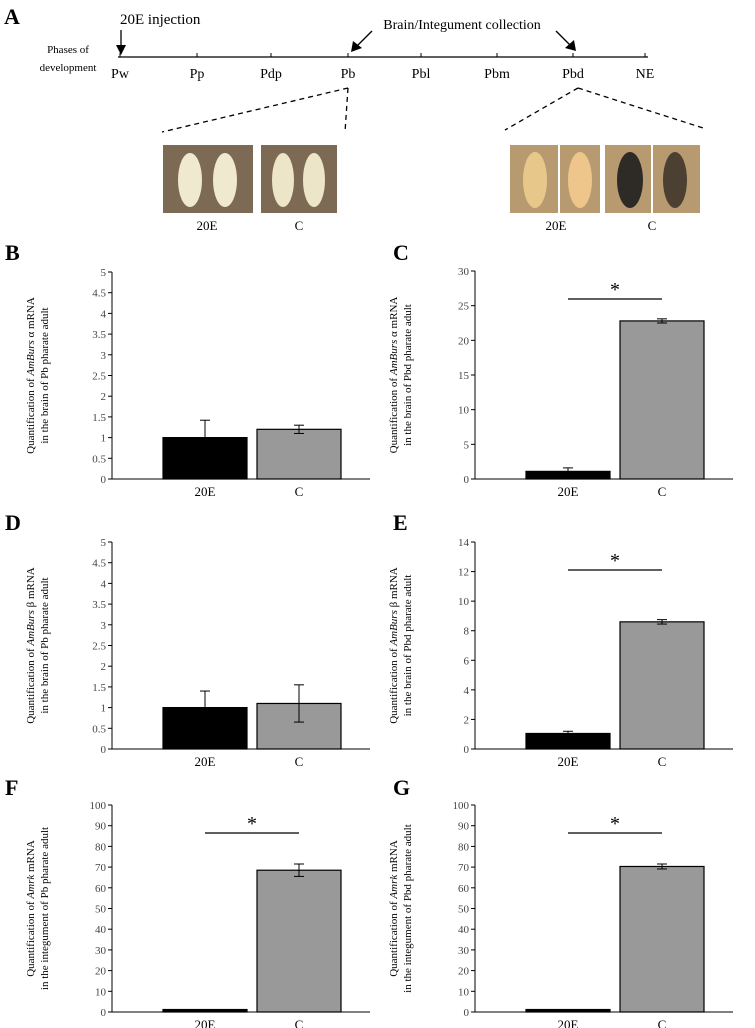  What do you see at coordinates (101, 972) in the screenshot?
I see `y-tick-label: 20` at bounding box center [101, 972].